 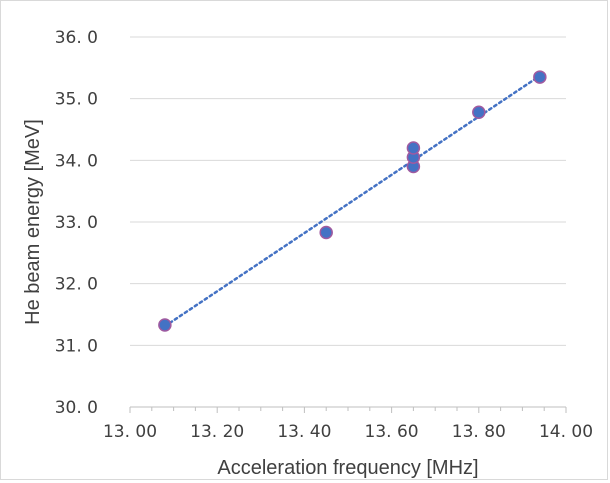 I want to click on y-tick-label: 31. 0, so click(x=76, y=346).